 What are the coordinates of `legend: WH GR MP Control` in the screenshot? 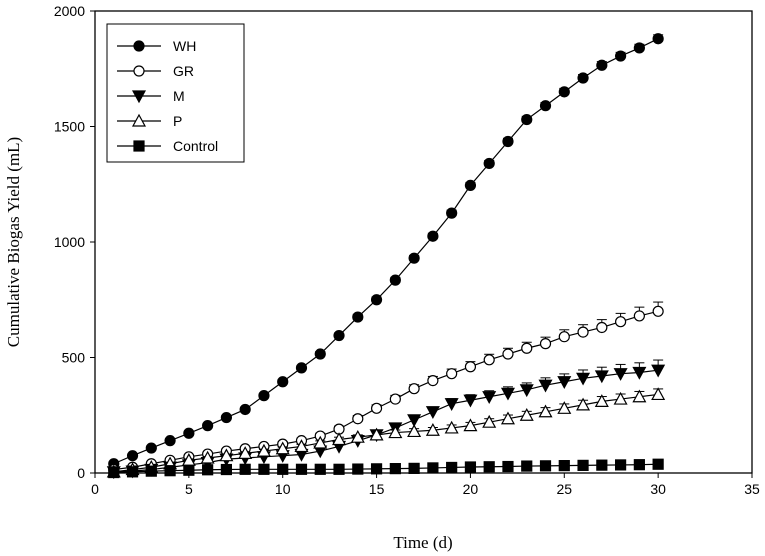 It's located at (175, 93).